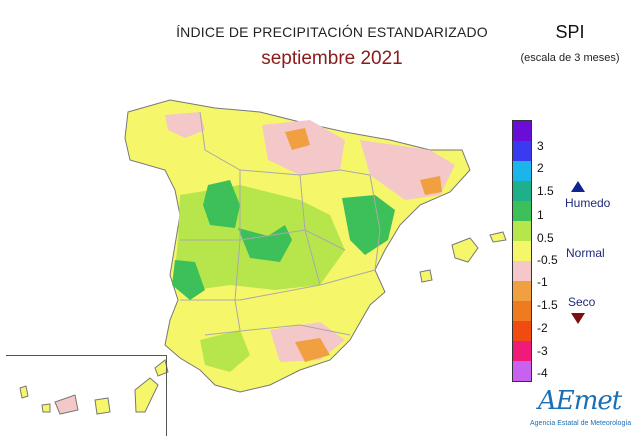 The image size is (640, 438). Describe the element at coordinates (24, 392) in the screenshot. I see `canary-la-palma` at that location.